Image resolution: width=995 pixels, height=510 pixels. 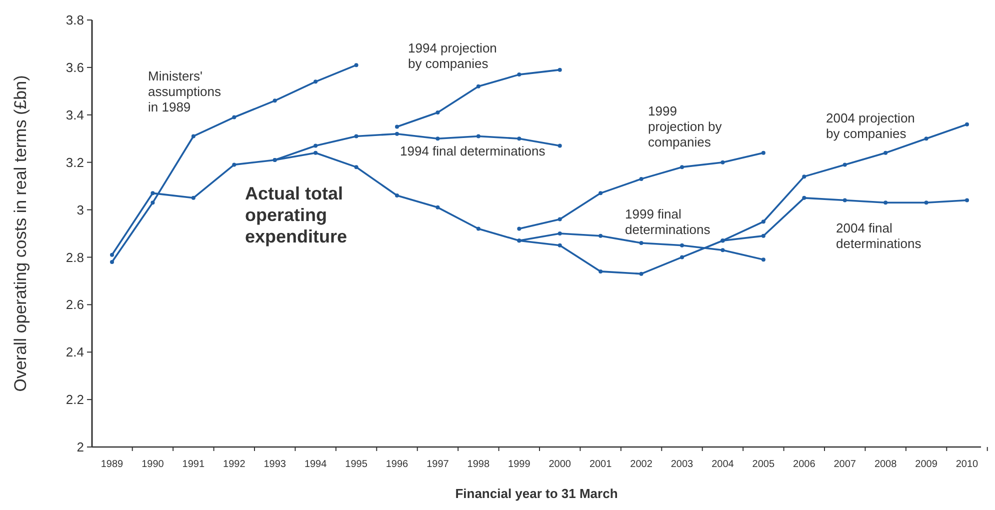 What do you see at coordinates (80, 447) in the screenshot?
I see `y-tick-label: 2` at bounding box center [80, 447].